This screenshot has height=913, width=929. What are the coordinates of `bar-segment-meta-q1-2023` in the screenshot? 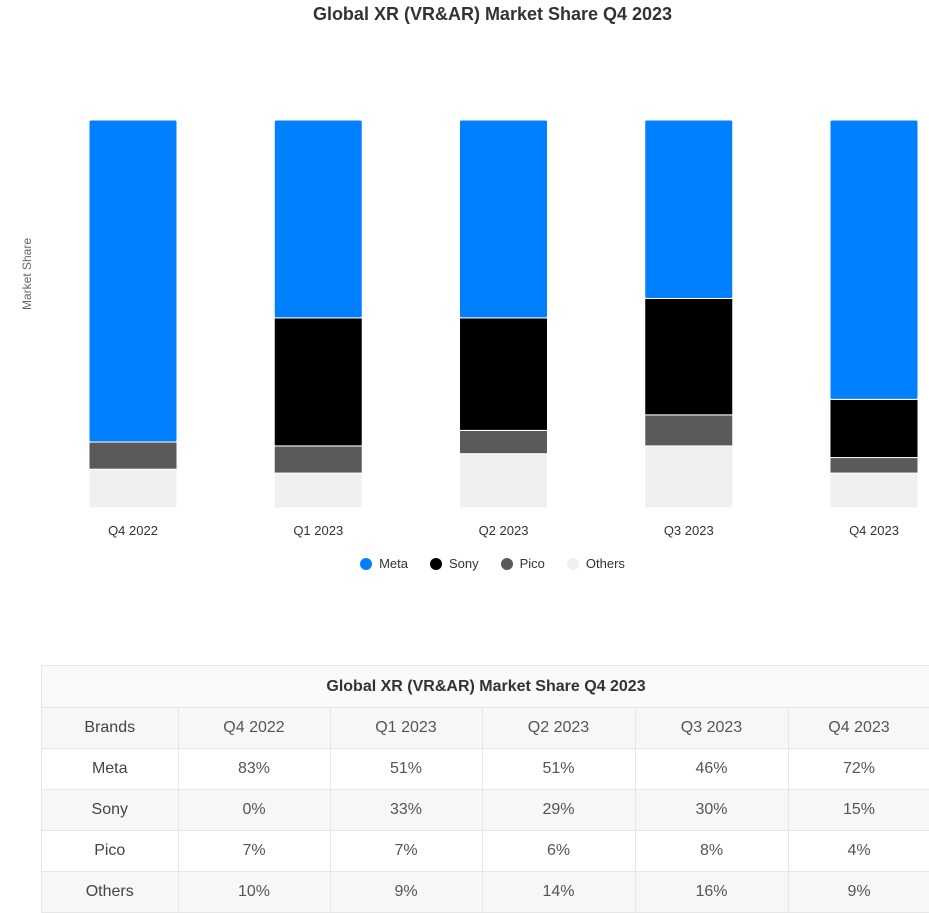 It's located at (318, 219).